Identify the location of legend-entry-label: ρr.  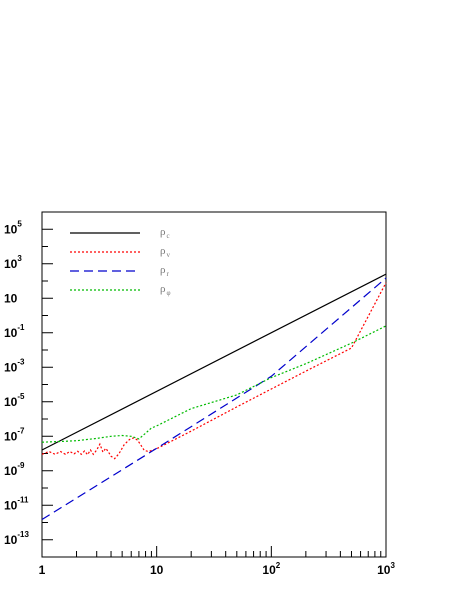
(165, 271).